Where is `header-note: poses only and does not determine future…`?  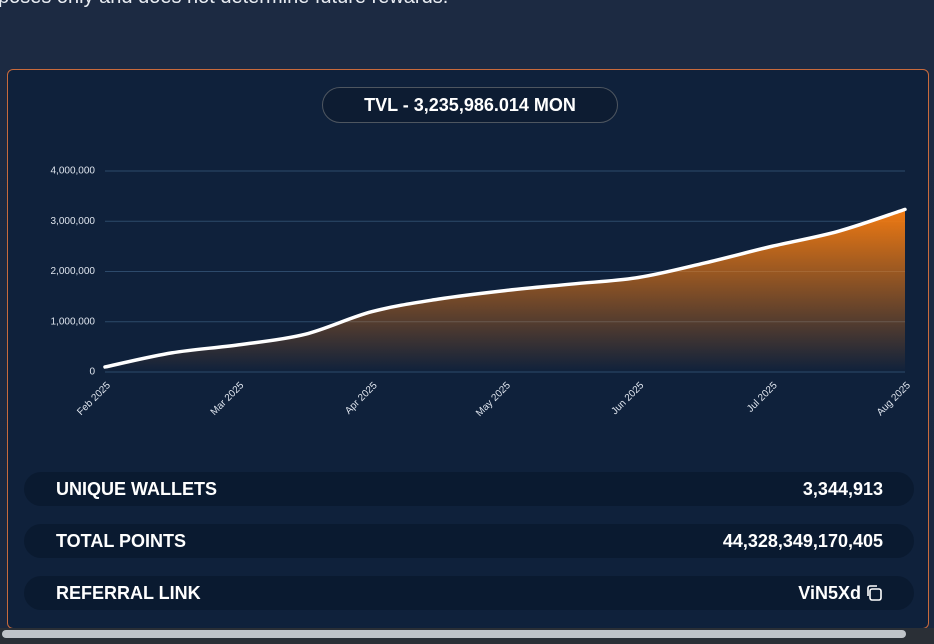
header-note: poses only and does not determine future… is located at coordinates (224, 4).